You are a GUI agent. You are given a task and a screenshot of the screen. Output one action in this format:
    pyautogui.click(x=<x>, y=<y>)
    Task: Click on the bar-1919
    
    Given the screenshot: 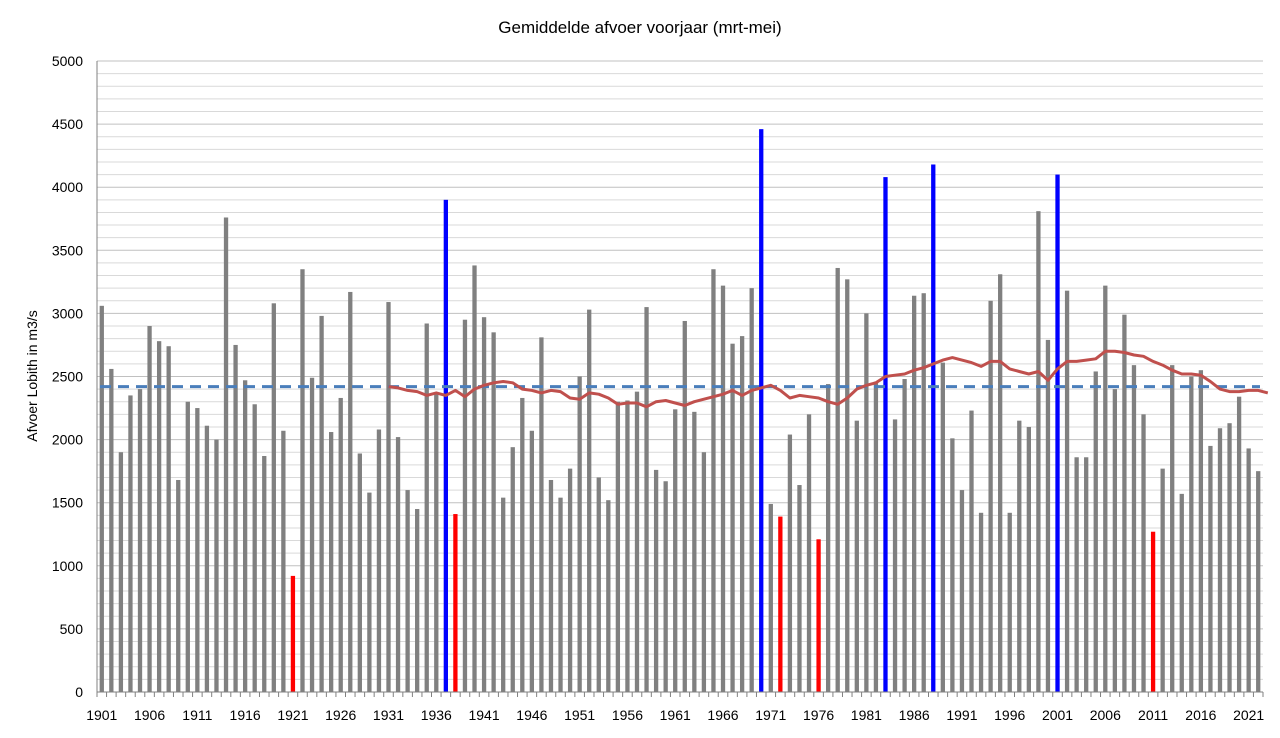 What is the action you would take?
    pyautogui.click(x=273, y=497)
    